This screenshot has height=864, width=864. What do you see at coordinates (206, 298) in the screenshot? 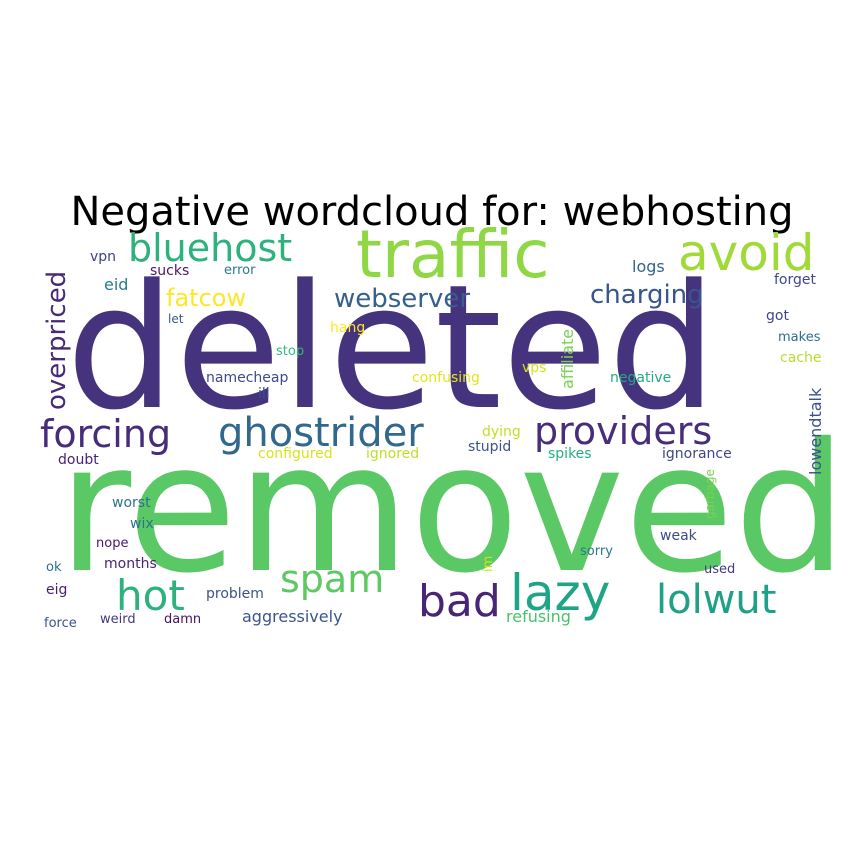
I see `word-fatcow: fatcow` at bounding box center [206, 298].